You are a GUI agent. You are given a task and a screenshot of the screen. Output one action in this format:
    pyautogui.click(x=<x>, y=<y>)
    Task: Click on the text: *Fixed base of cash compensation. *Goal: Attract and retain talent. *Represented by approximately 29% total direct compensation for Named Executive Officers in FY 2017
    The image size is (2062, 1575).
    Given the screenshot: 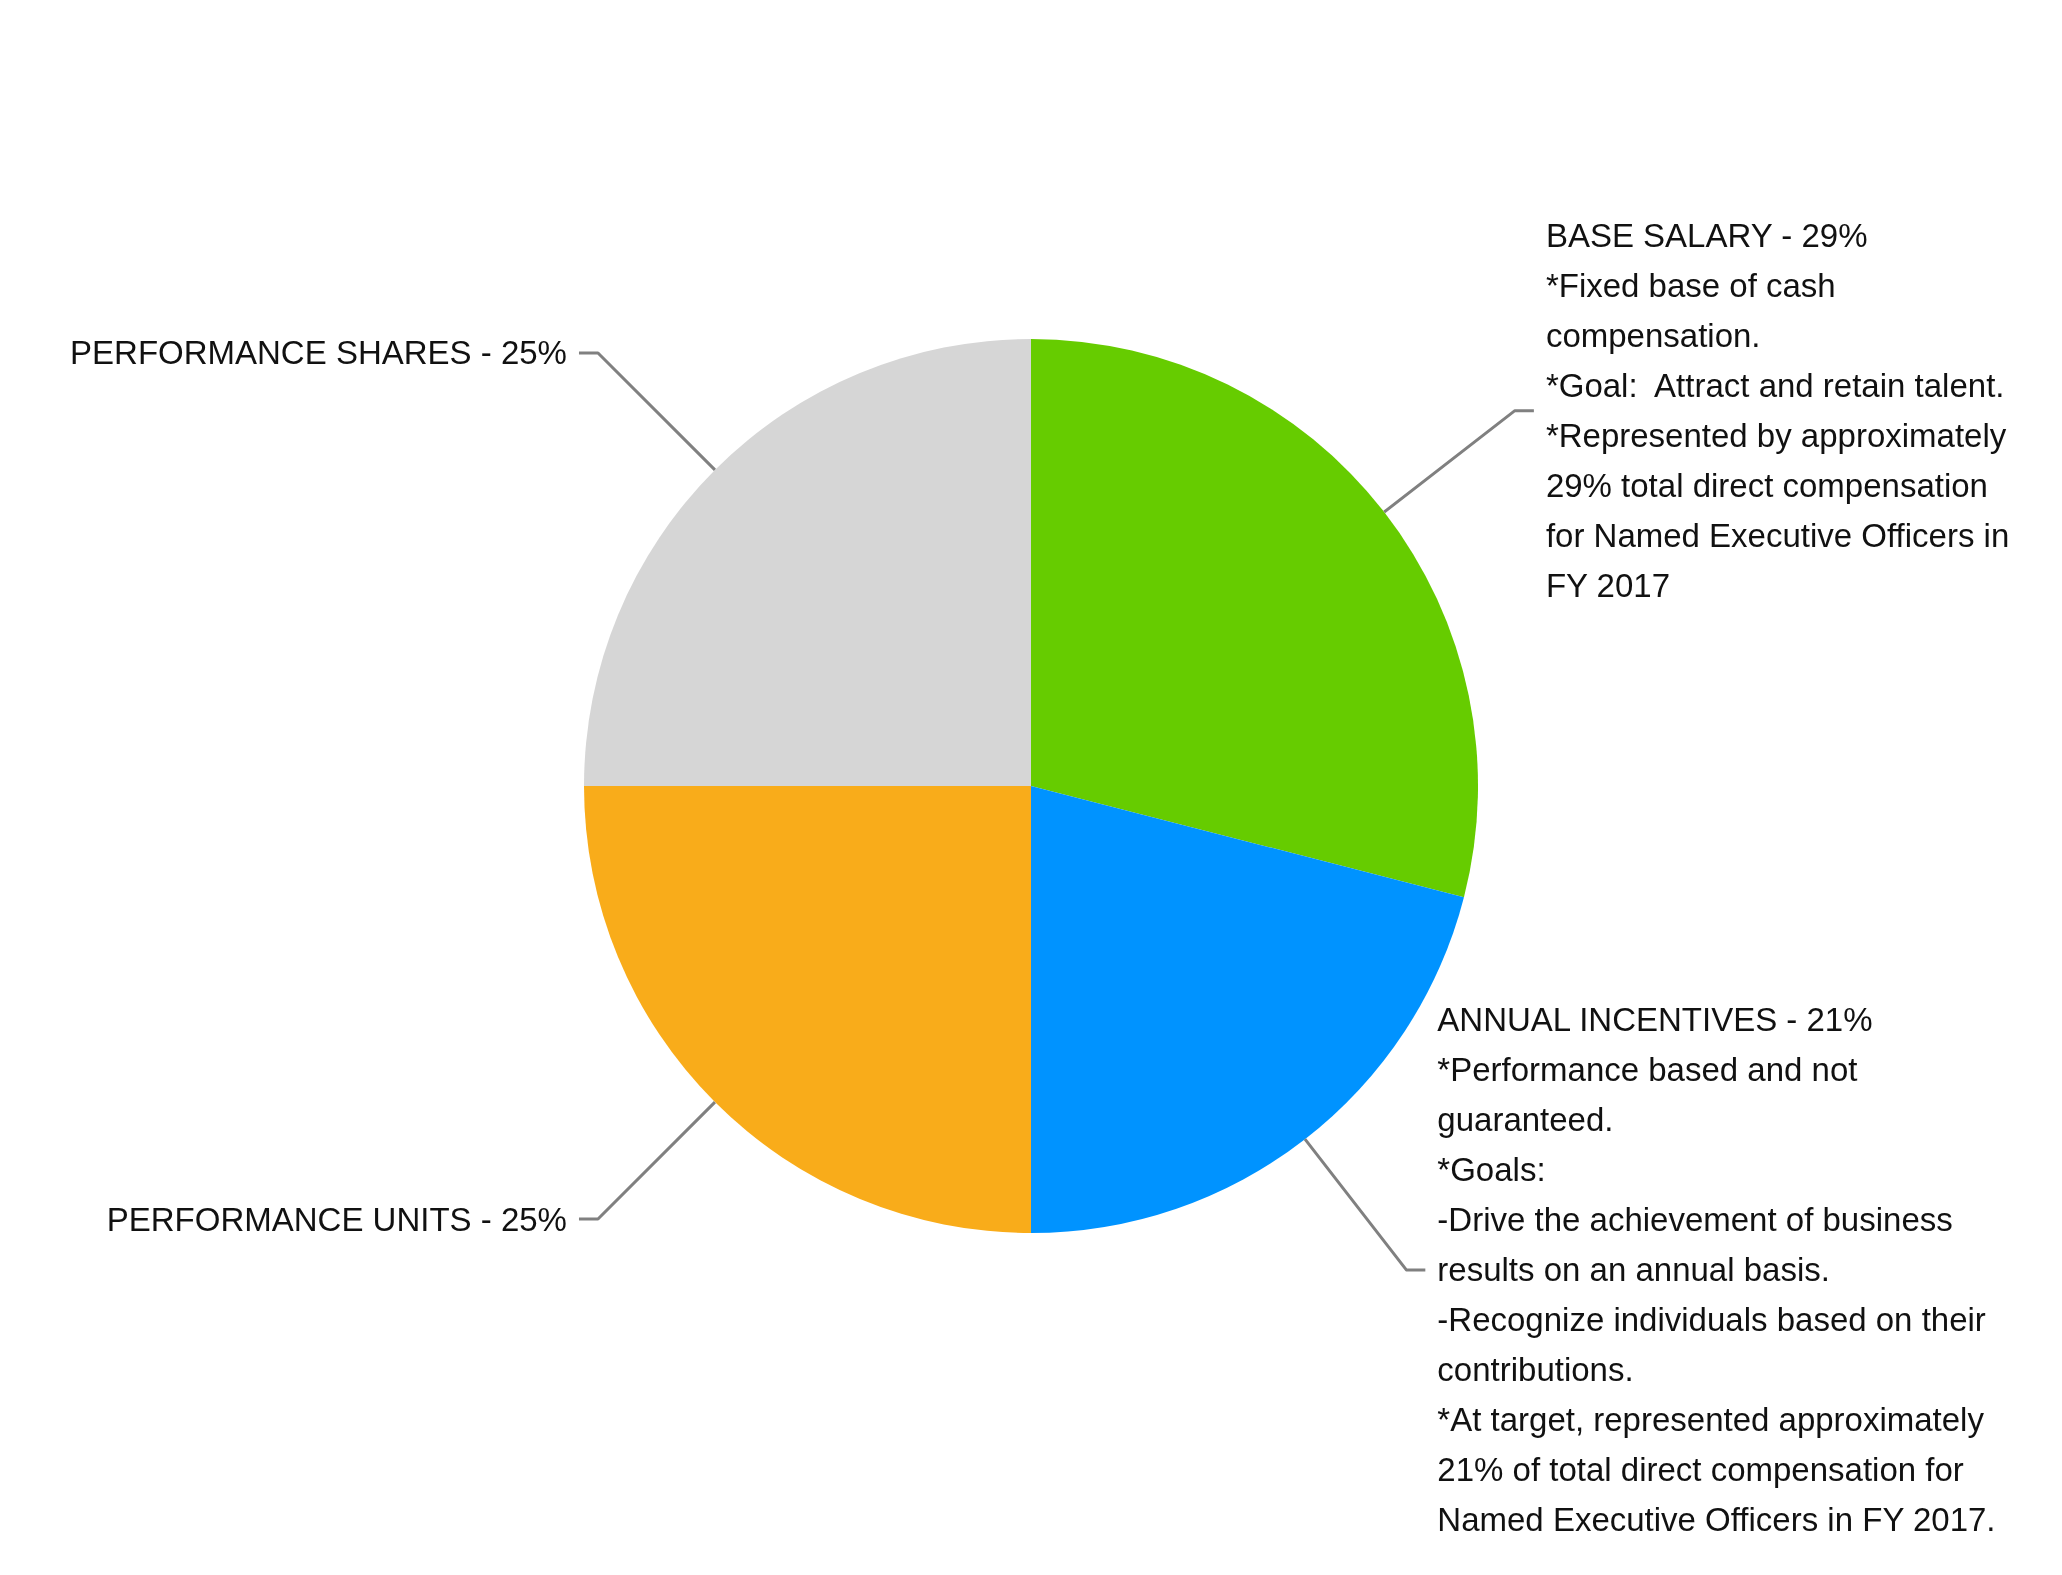 What is the action you would take?
    pyautogui.click(x=1777, y=436)
    